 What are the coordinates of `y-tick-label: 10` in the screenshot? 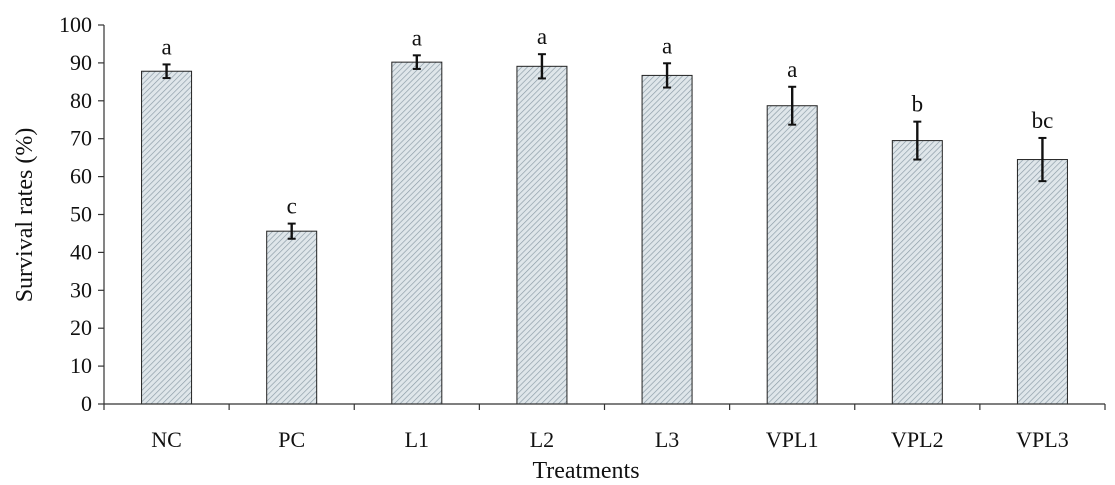 It's located at (81, 365).